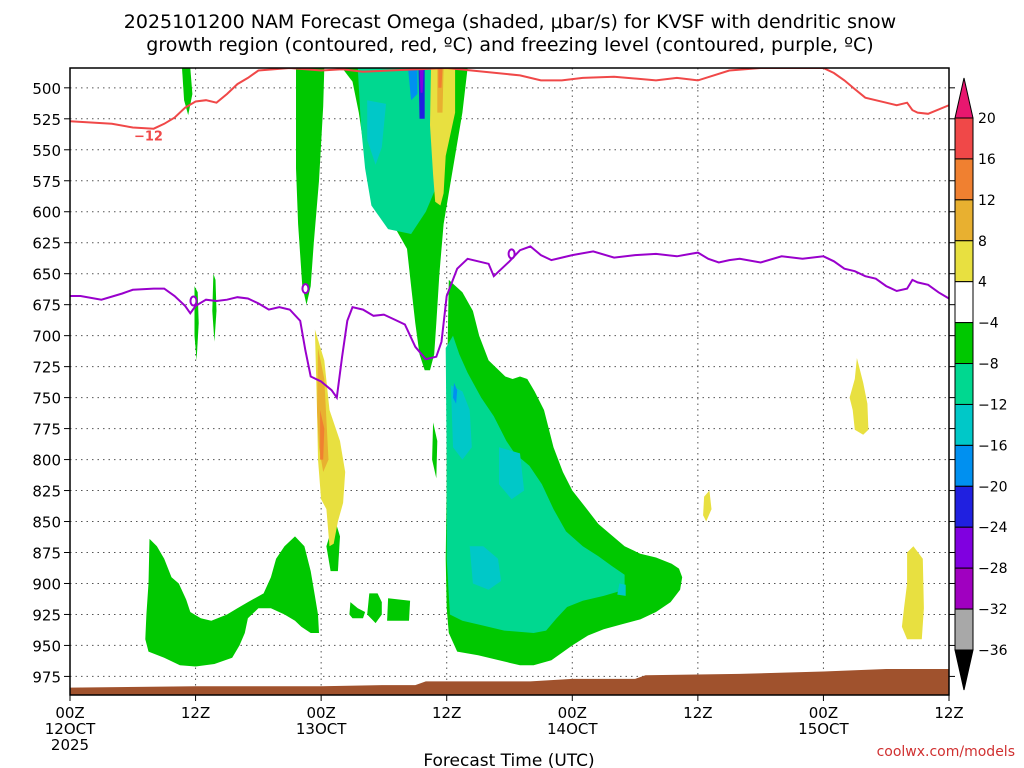 This screenshot has width=1024, height=768. Describe the element at coordinates (46, 584) in the screenshot. I see `y-tick-label: 900` at that location.